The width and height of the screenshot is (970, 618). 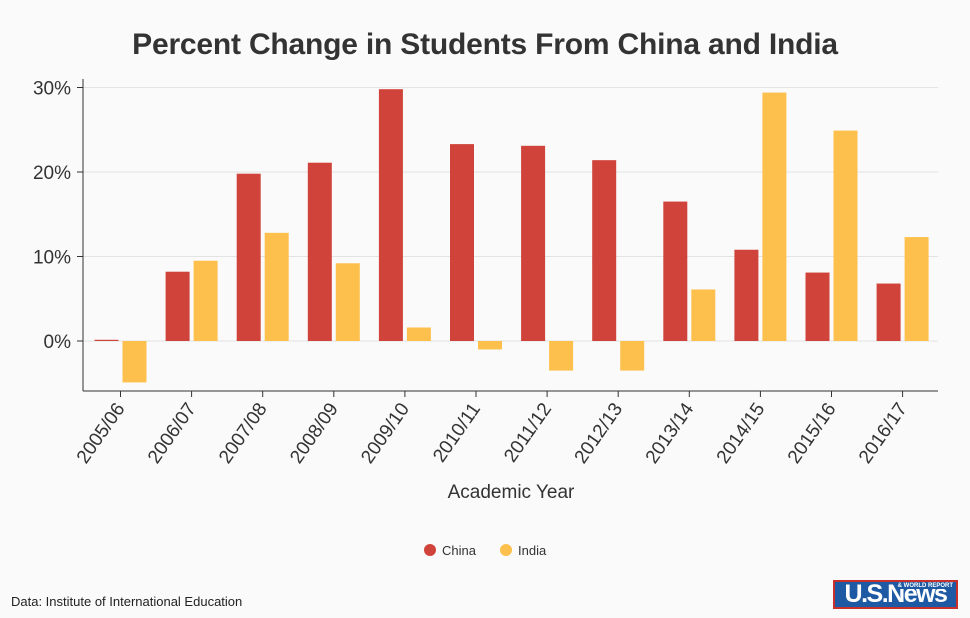 What do you see at coordinates (459, 550) in the screenshot?
I see `legend-label-china: China` at bounding box center [459, 550].